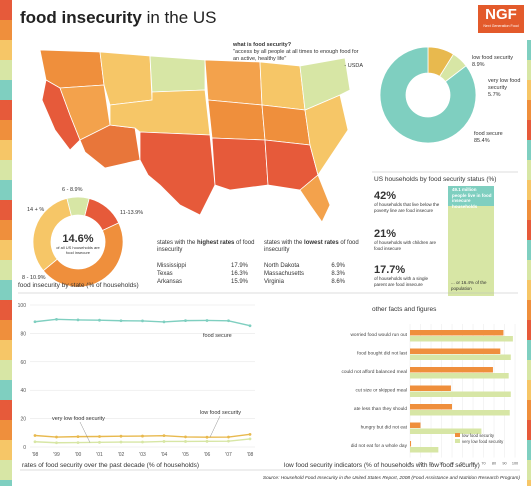 Image resolution: width=531 pixels, height=486 pixels. Describe the element at coordinates (529, 263) in the screenshot. I see `right-stripes` at that location.